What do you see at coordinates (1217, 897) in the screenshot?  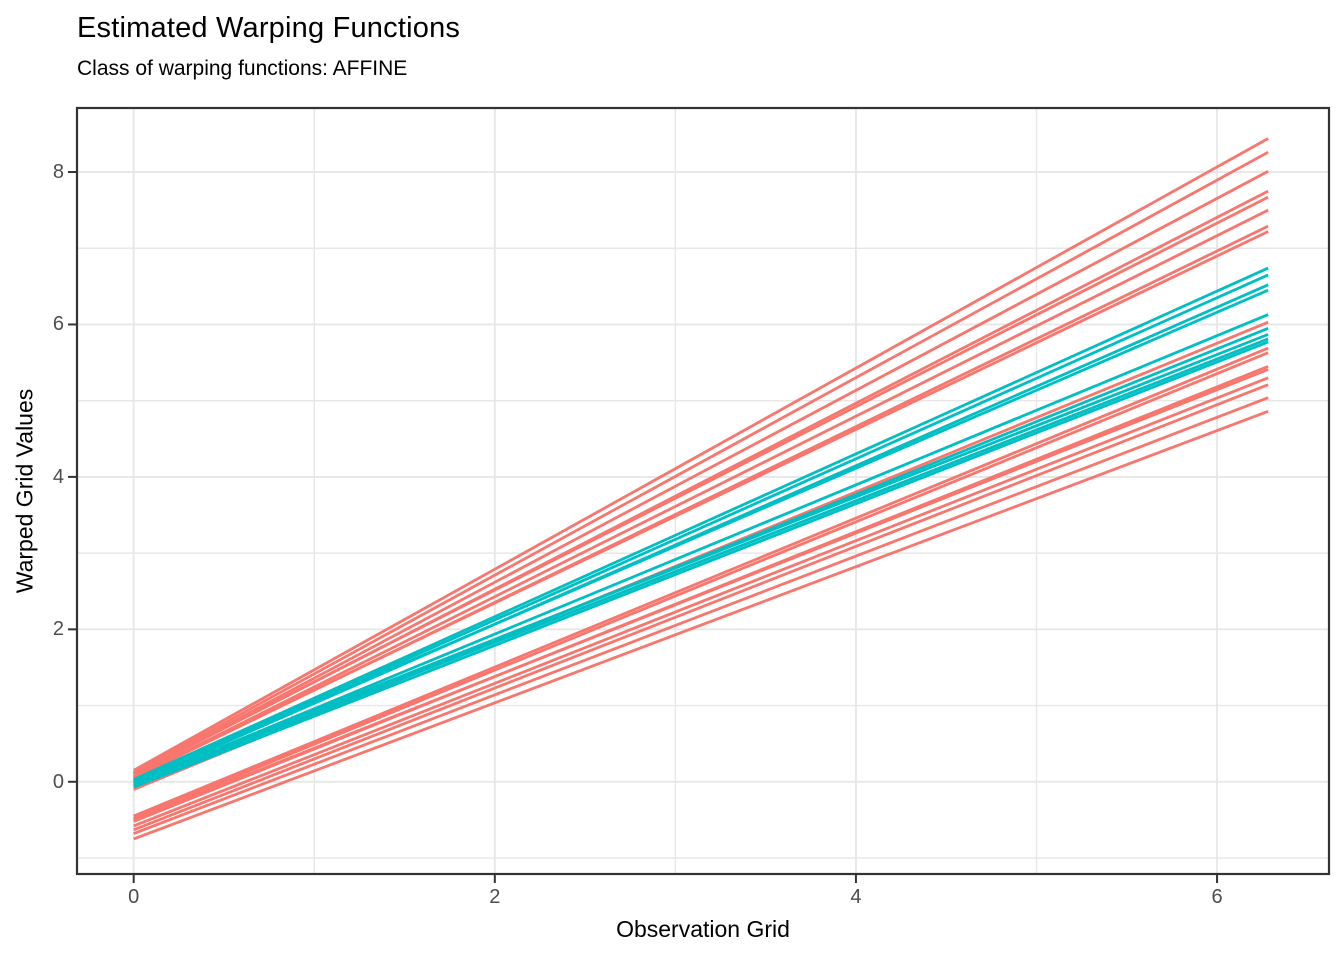 I see `x-tick-label: 6` at bounding box center [1217, 897].